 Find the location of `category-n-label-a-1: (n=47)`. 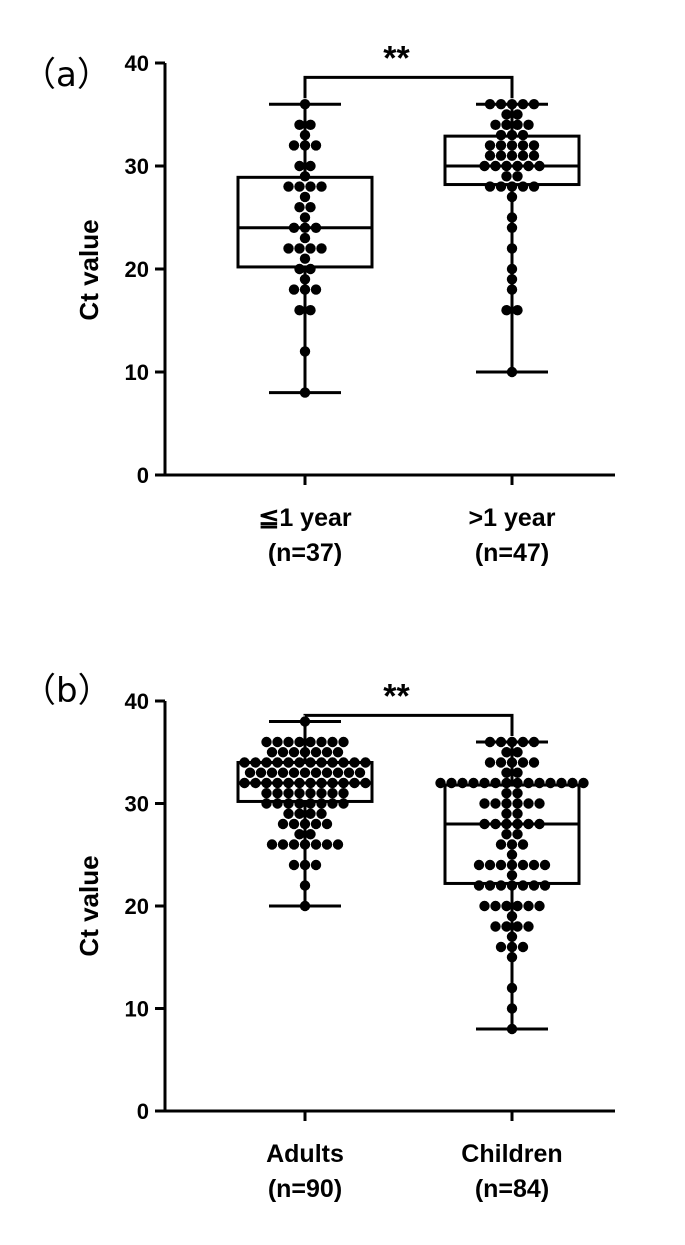

category-n-label-a-1: (n=47) is located at coordinates (512, 553).